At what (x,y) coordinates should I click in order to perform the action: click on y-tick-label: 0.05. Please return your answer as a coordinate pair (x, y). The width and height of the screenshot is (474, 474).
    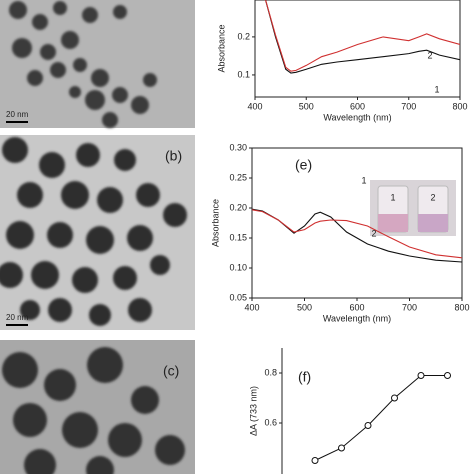
    Looking at the image, I should click on (238, 297).